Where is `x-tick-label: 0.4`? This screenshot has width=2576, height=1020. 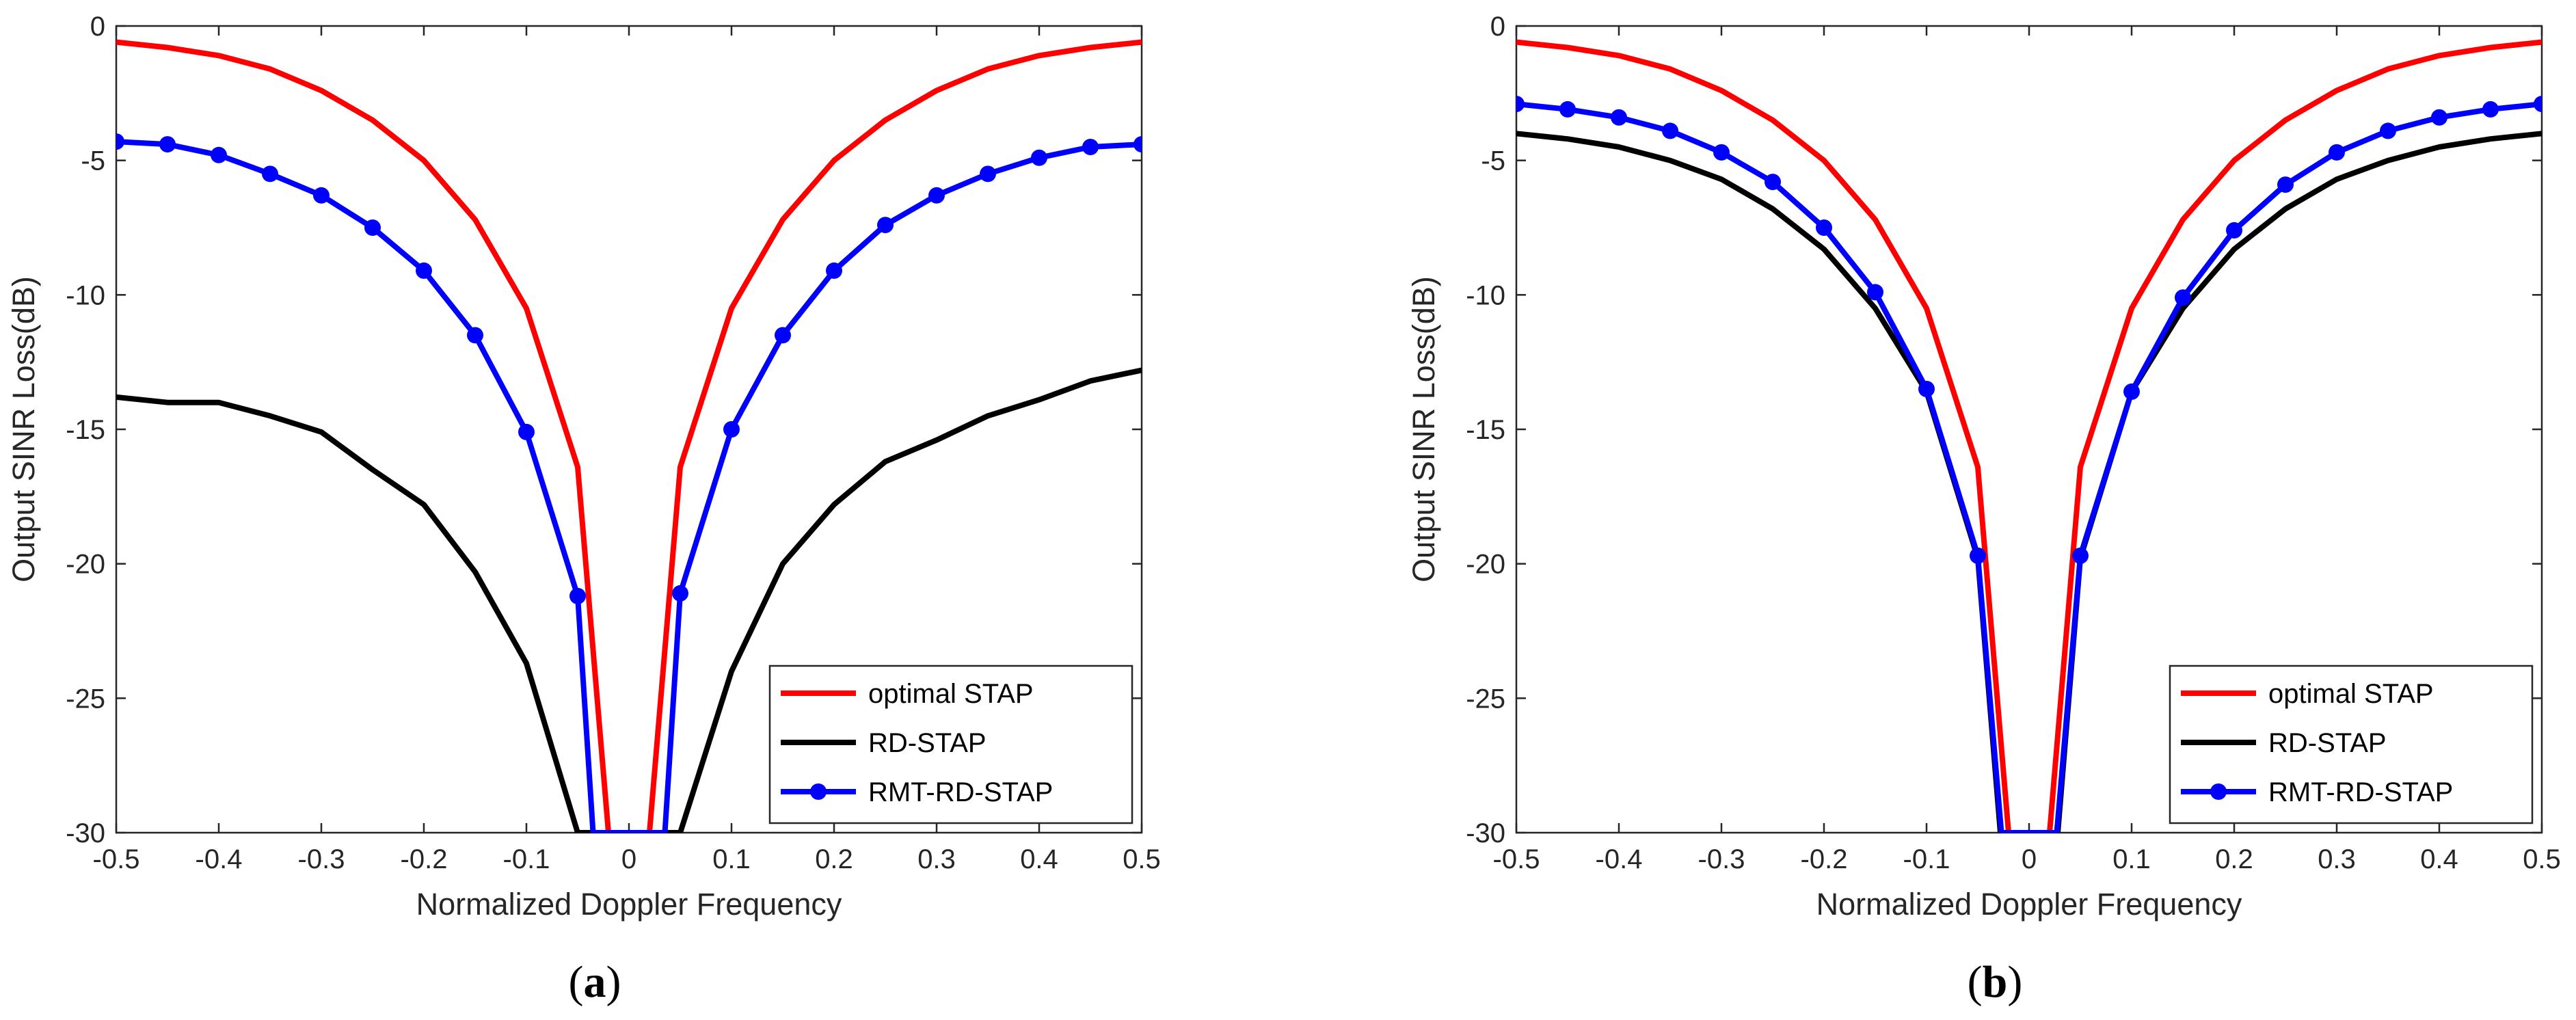 x-tick-label: 0.4 is located at coordinates (1039, 859).